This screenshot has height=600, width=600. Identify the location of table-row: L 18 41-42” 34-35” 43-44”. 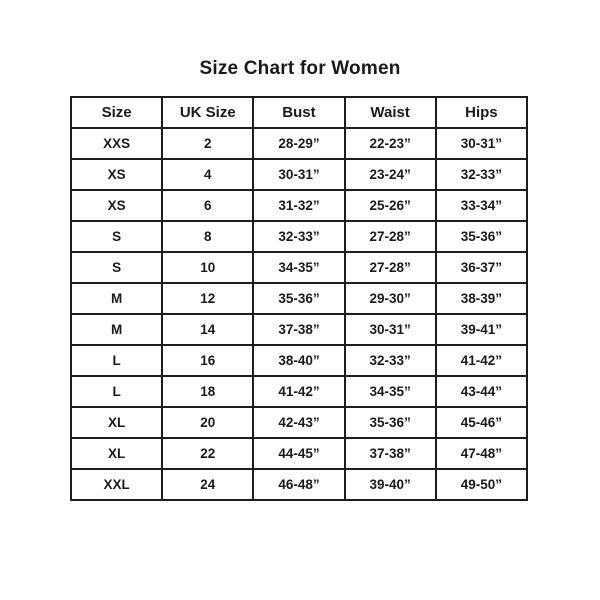
(299, 391).